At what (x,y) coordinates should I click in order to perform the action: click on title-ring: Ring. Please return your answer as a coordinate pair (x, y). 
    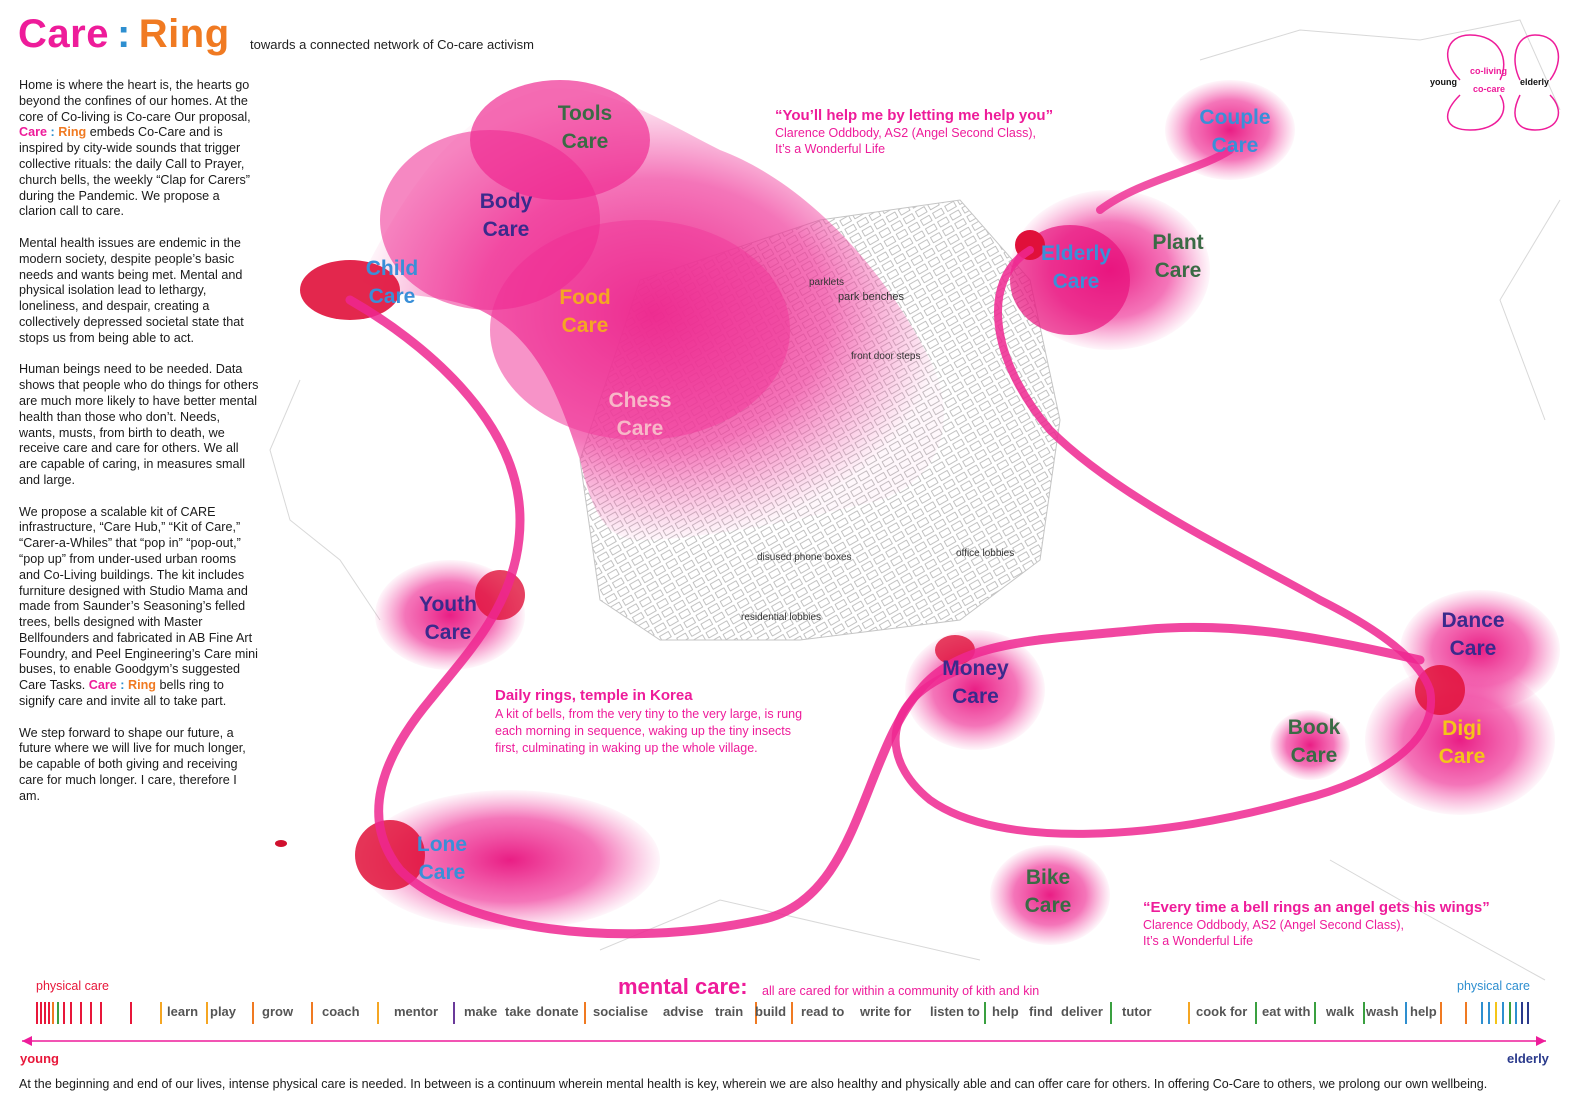
    Looking at the image, I should click on (184, 34).